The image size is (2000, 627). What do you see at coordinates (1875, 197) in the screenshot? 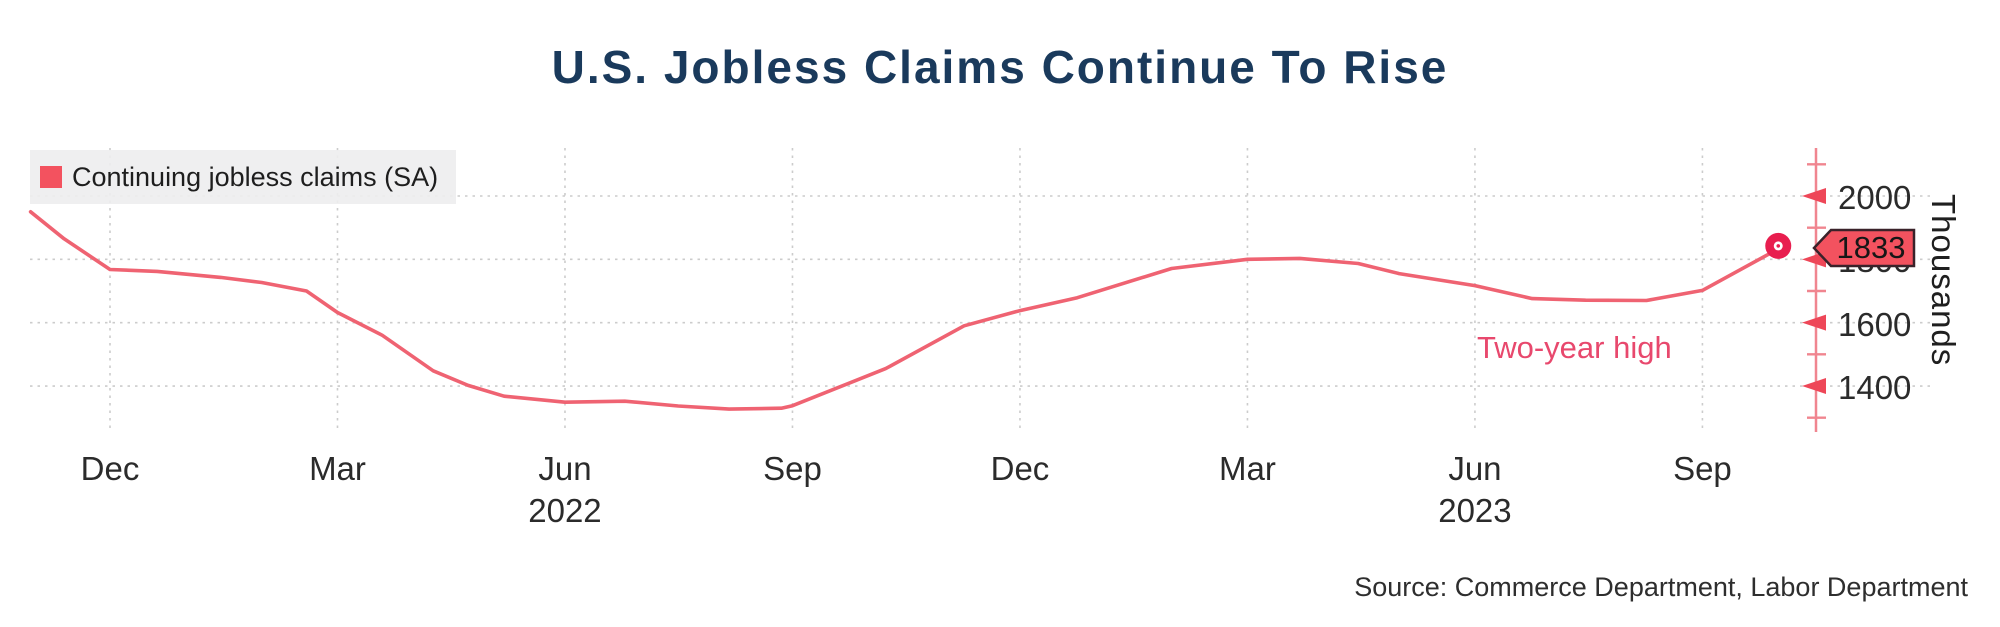
I see `y-tick-label: 2000` at bounding box center [1875, 197].